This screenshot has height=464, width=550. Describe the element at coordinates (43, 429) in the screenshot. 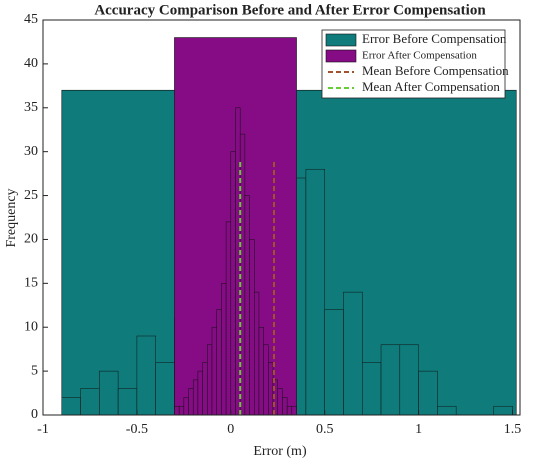

I see `x-tick-label: -1` at that location.